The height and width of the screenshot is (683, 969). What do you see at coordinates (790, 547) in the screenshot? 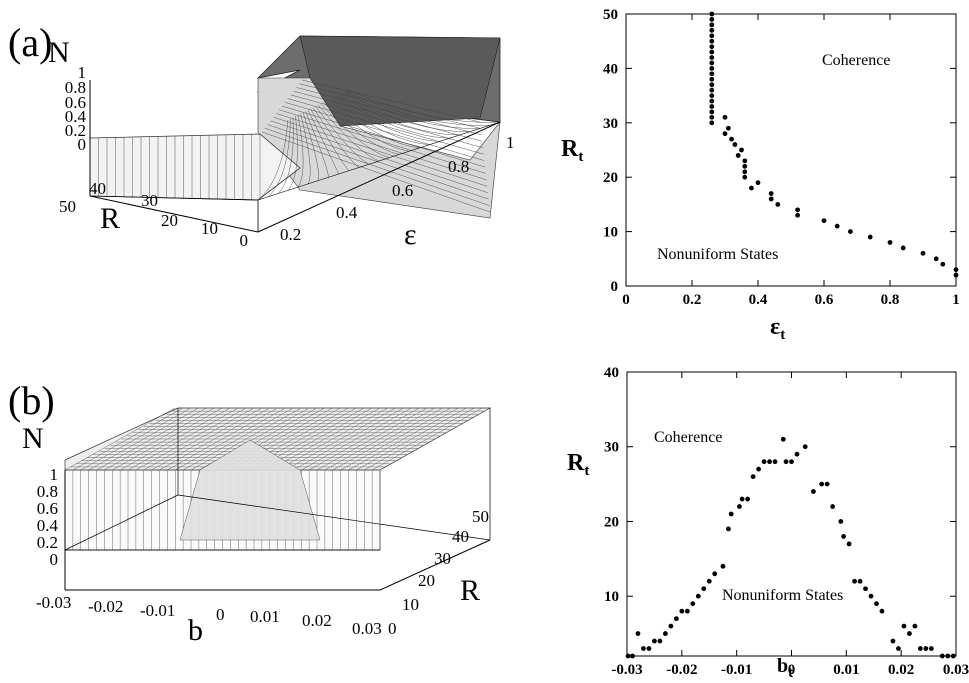
I see `scatter-b-points` at bounding box center [790, 547].